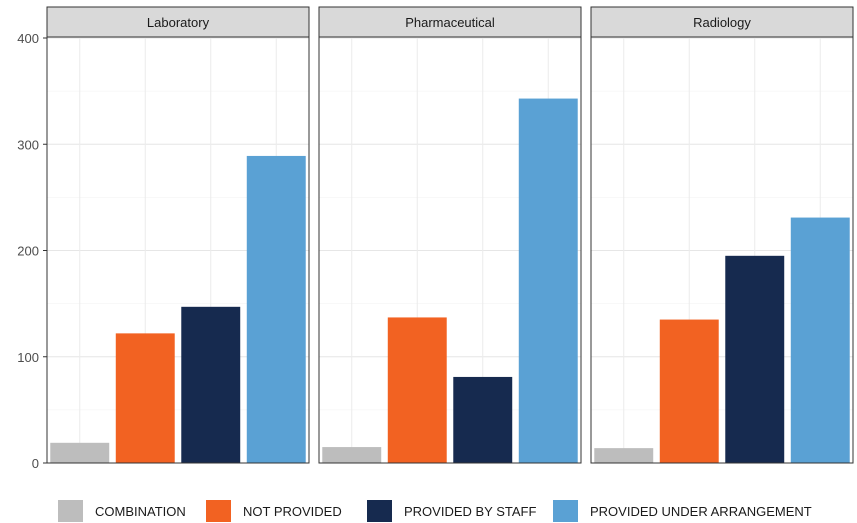 The width and height of the screenshot is (857, 523). I want to click on bar-pharmaceutical-not-provided, so click(417, 390).